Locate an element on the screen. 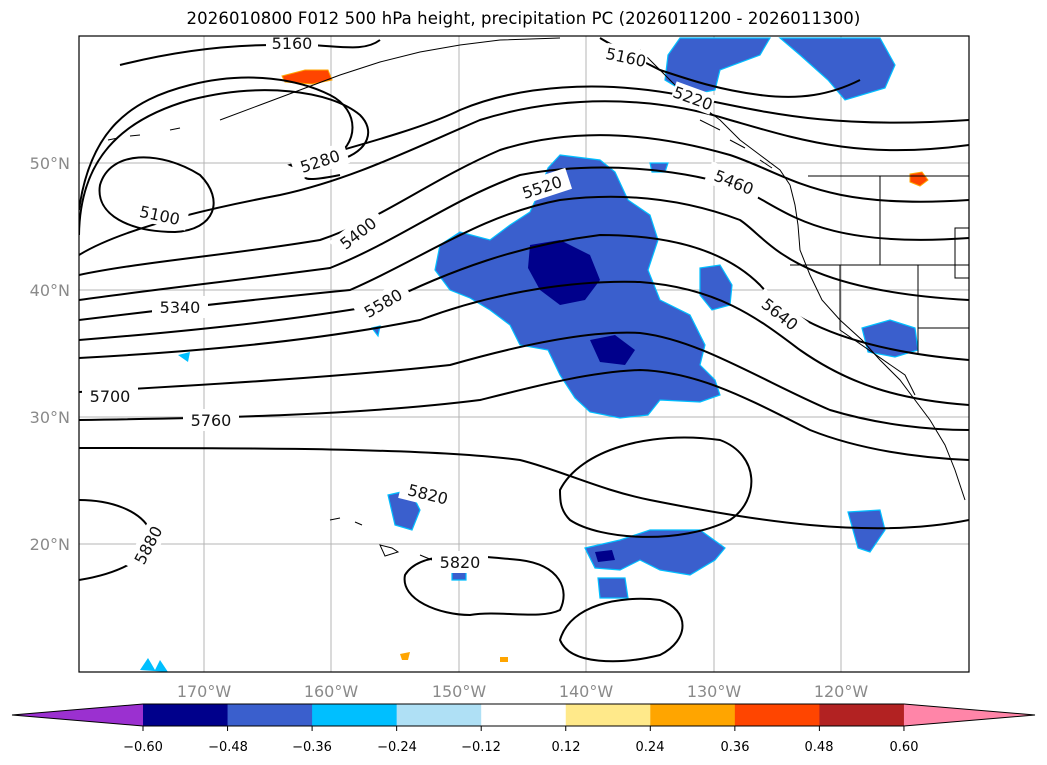 The height and width of the screenshot is (765, 1047). precip-blob-hawaii-east is located at coordinates (655, 552).